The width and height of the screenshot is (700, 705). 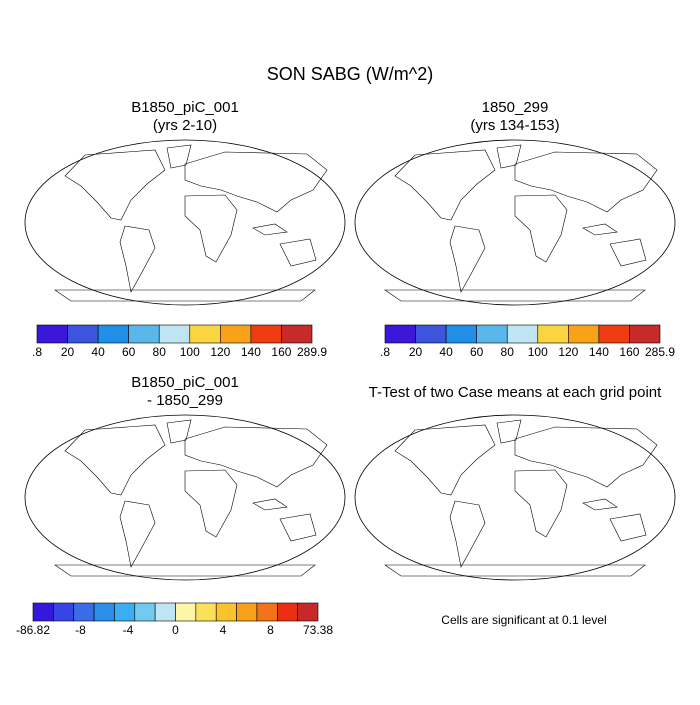 I want to click on panel-subtitle: (yrs 2-10), so click(x=185, y=125).